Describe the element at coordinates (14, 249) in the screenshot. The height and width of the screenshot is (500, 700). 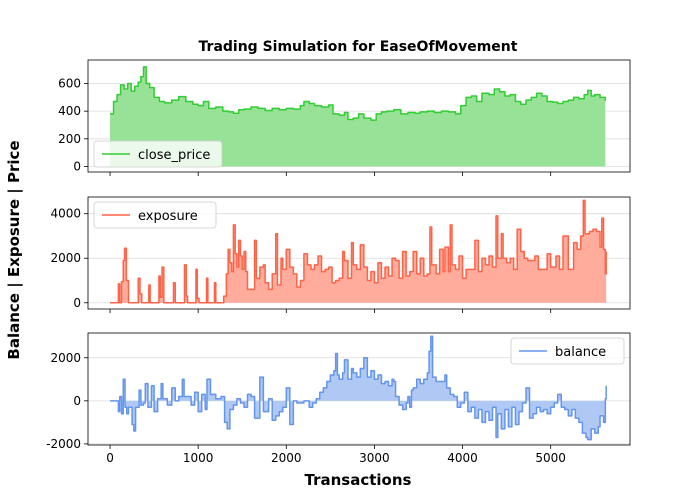
I see `y-axis-title: Balance | Exposure | Price` at that location.